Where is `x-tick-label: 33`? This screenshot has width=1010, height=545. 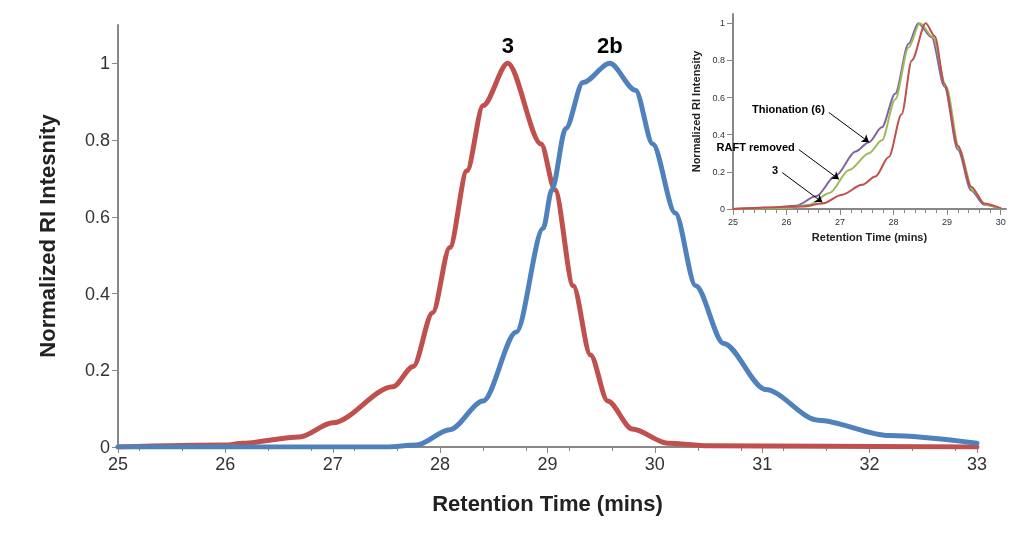 x-tick-label: 33 is located at coordinates (977, 464).